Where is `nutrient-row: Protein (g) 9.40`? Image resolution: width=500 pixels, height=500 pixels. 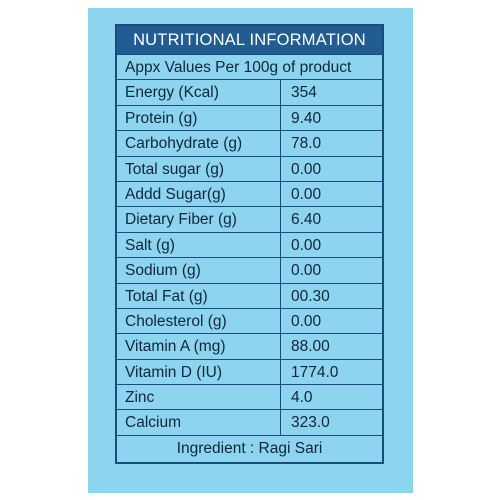 nutrient-row: Protein (g) 9.40 is located at coordinates (249, 117).